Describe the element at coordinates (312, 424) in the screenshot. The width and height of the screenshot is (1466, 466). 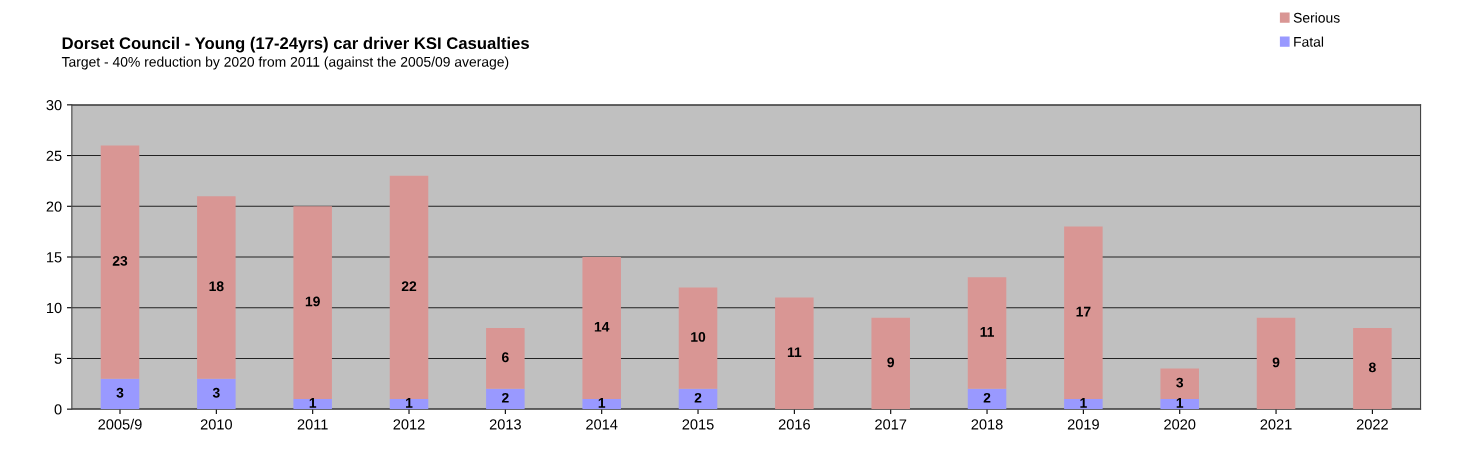
I see `x-tick-label: 2011` at that location.